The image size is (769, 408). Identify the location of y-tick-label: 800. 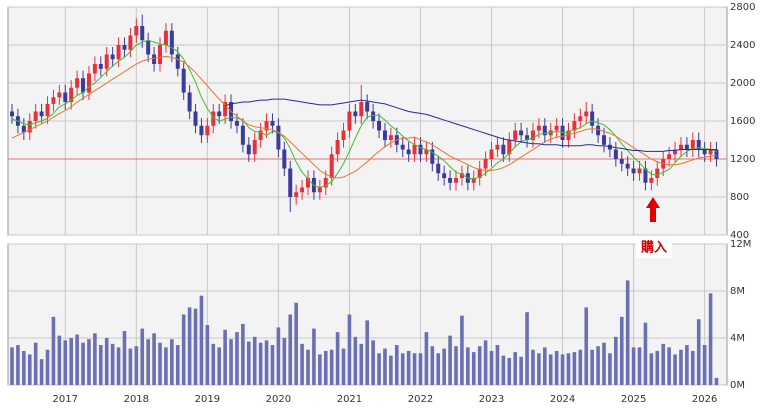
(739, 197).